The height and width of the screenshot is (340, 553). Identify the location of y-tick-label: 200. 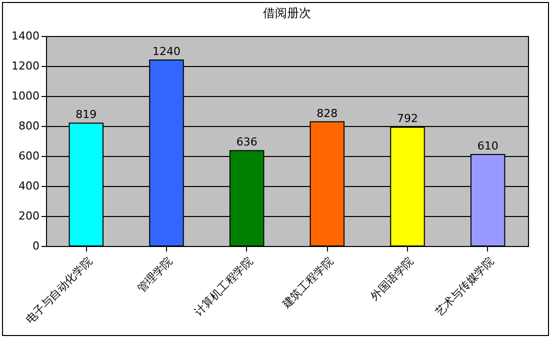
(29, 216).